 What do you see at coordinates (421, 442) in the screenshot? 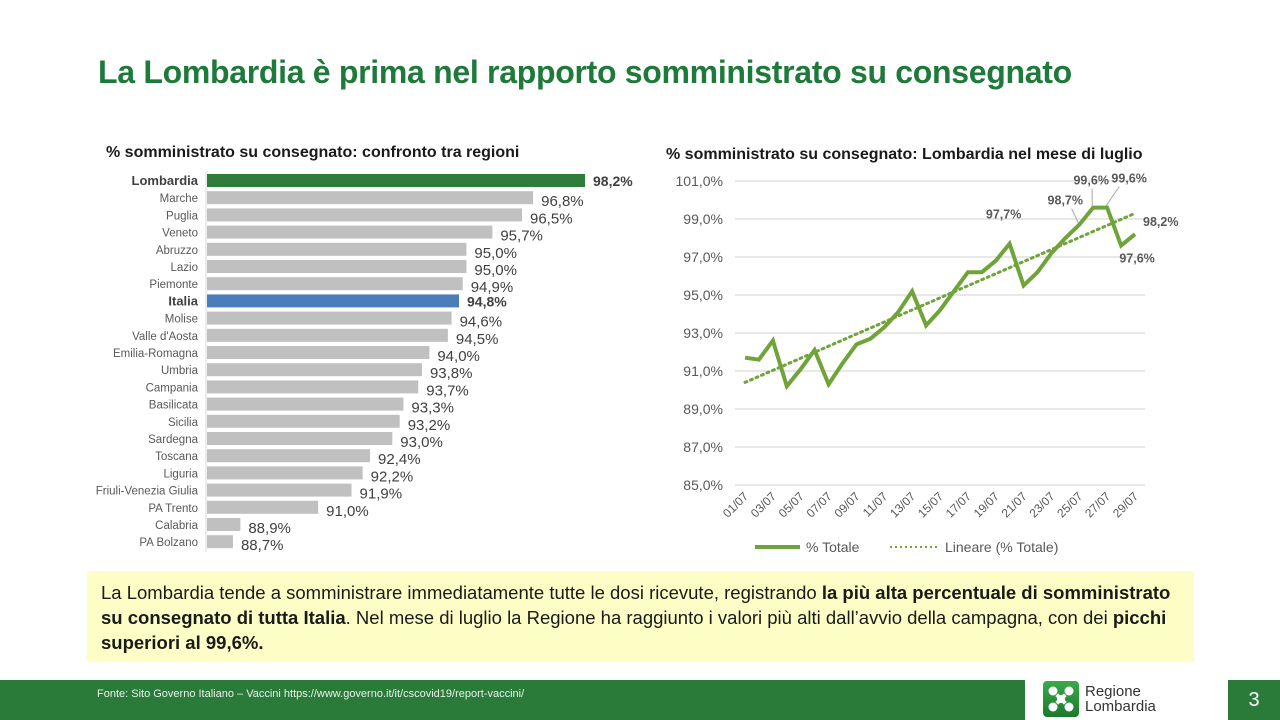
I see `bar-value-label: 93,0%` at bounding box center [421, 442].